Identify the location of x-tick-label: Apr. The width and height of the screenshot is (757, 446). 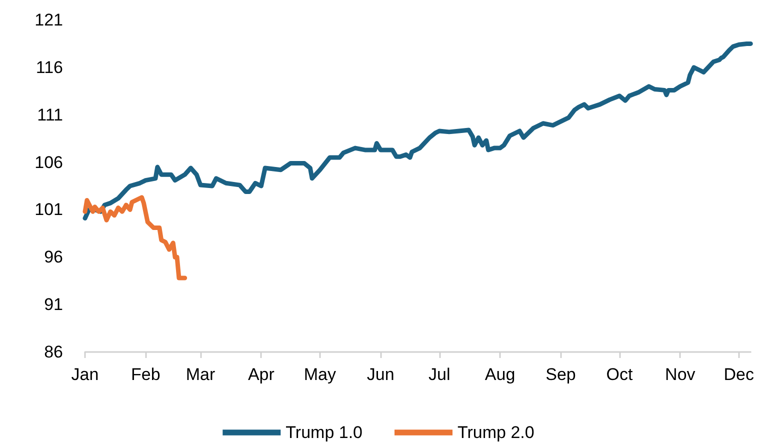
(261, 374).